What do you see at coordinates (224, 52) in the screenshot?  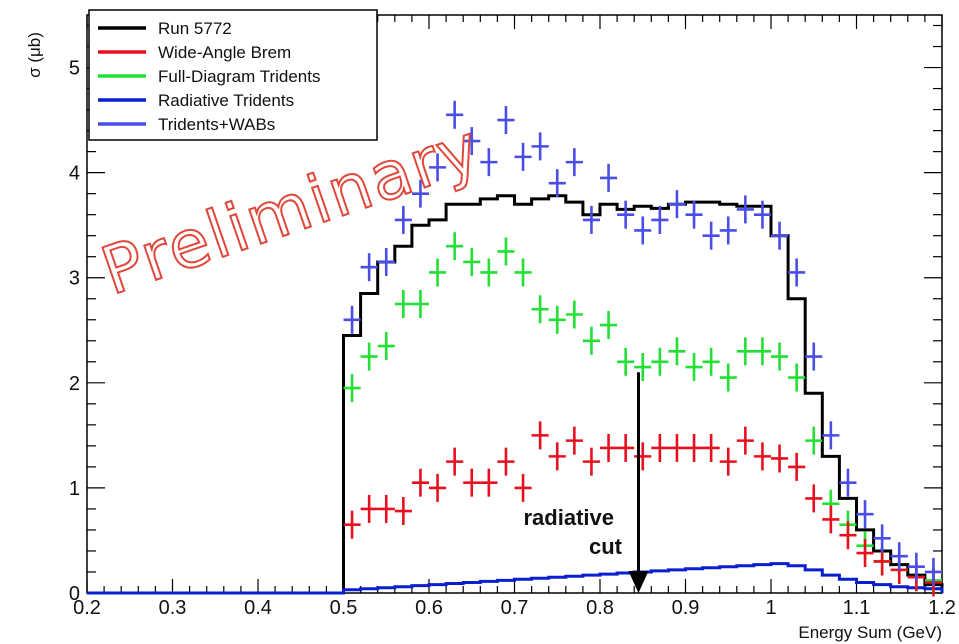 I see `legend-label: Wide-Angle Brem` at bounding box center [224, 52].